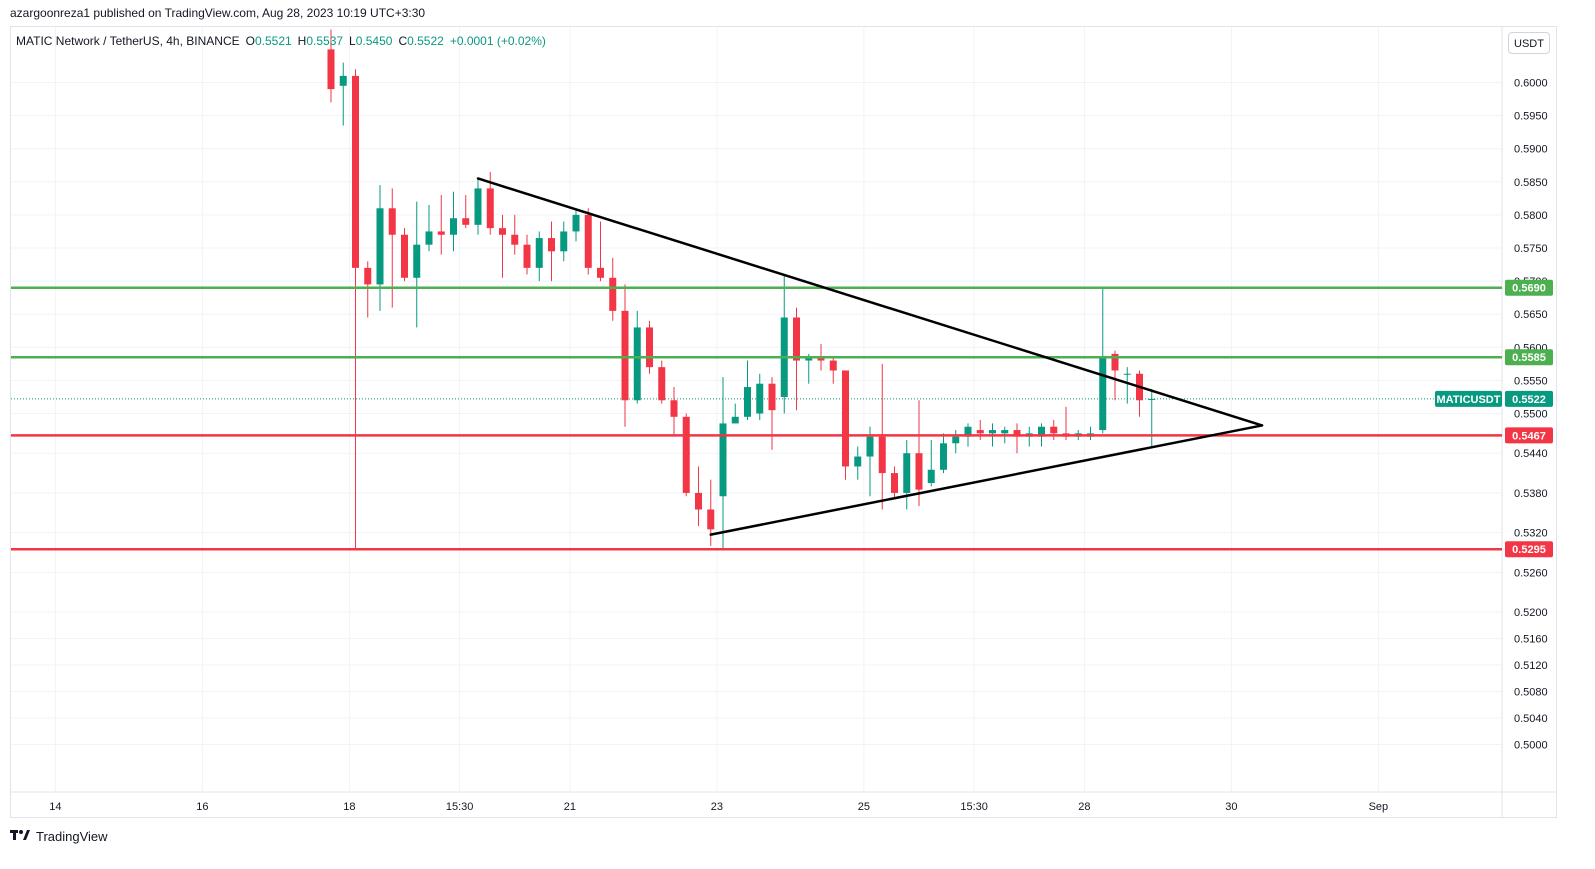 This screenshot has height=869, width=1595. I want to click on y-tick-label: 0.5900, so click(1531, 150).